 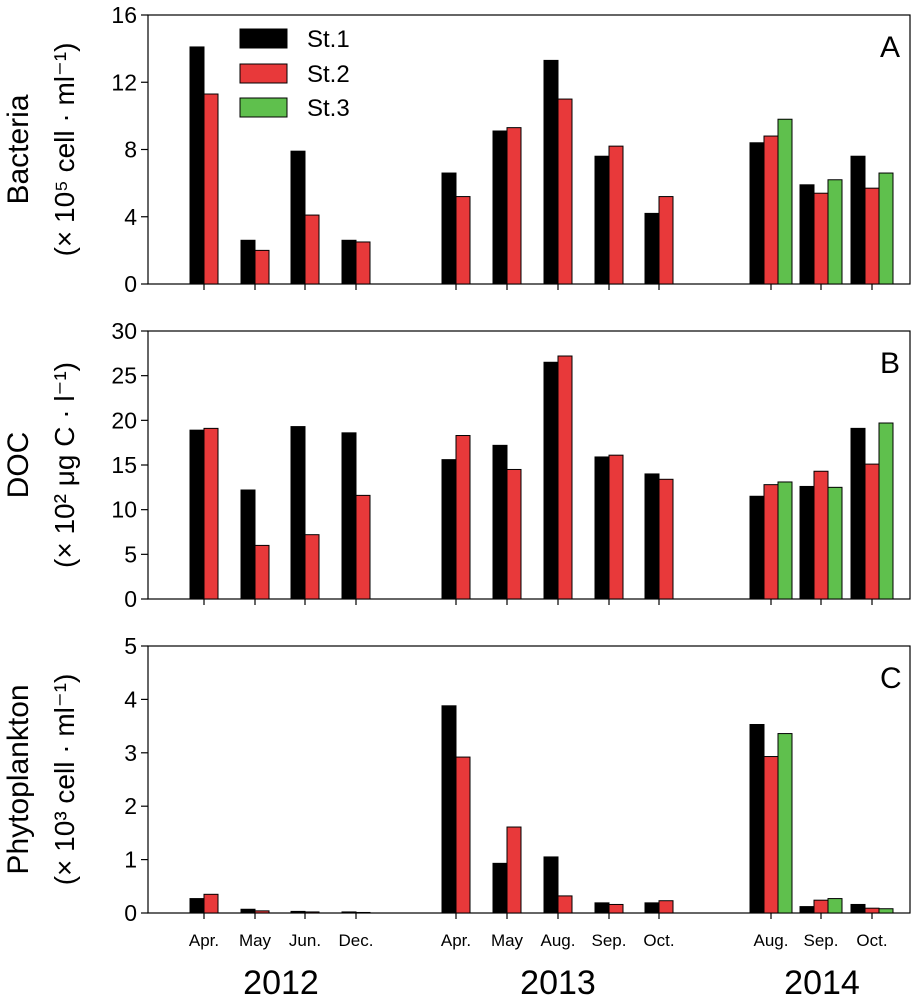 What do you see at coordinates (294, 74) in the screenshot?
I see `legend: St.1 St.2 St.3` at bounding box center [294, 74].